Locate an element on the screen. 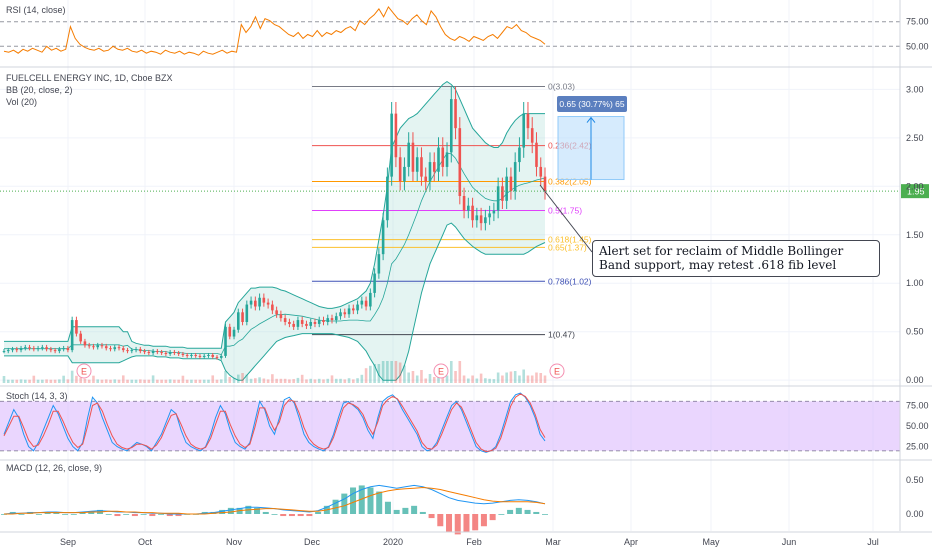 The width and height of the screenshot is (932, 555). last-price-label: 1.95 is located at coordinates (916, 192).